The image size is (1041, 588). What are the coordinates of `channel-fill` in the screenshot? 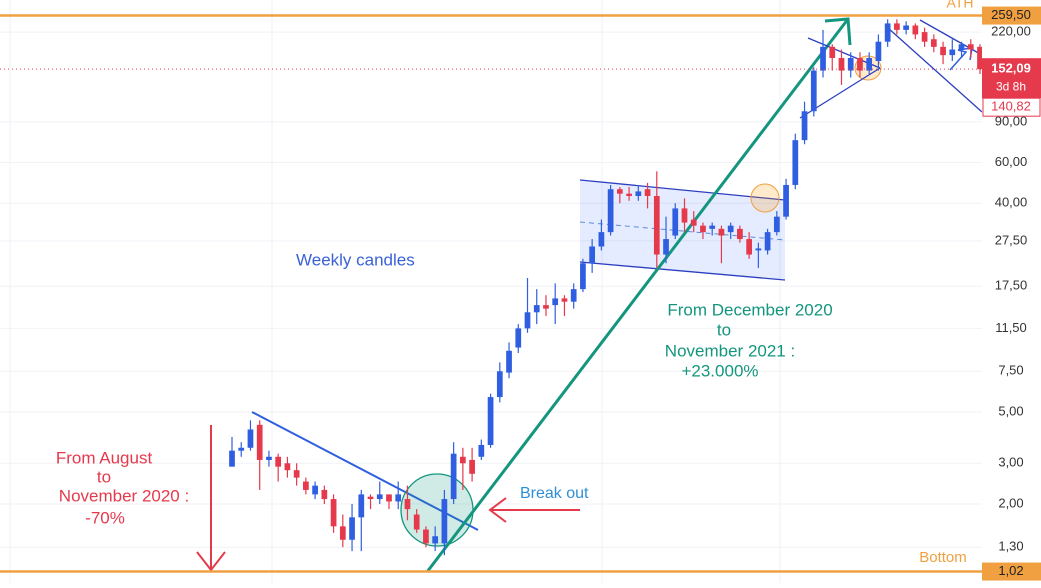 It's located at (682, 230).